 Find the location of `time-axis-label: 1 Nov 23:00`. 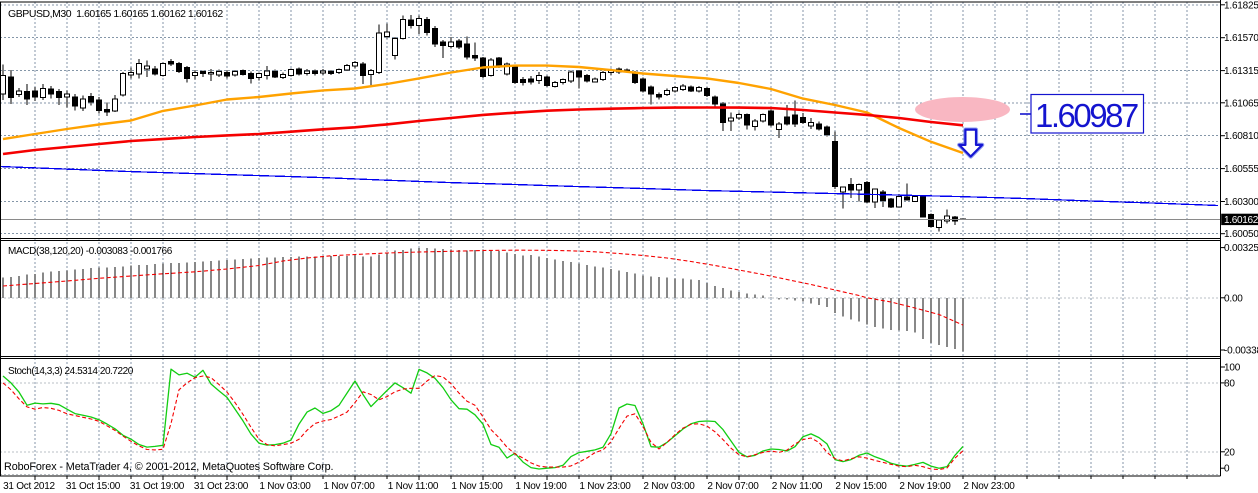

time-axis-label: 1 Nov 23:00 is located at coordinates (605, 486).